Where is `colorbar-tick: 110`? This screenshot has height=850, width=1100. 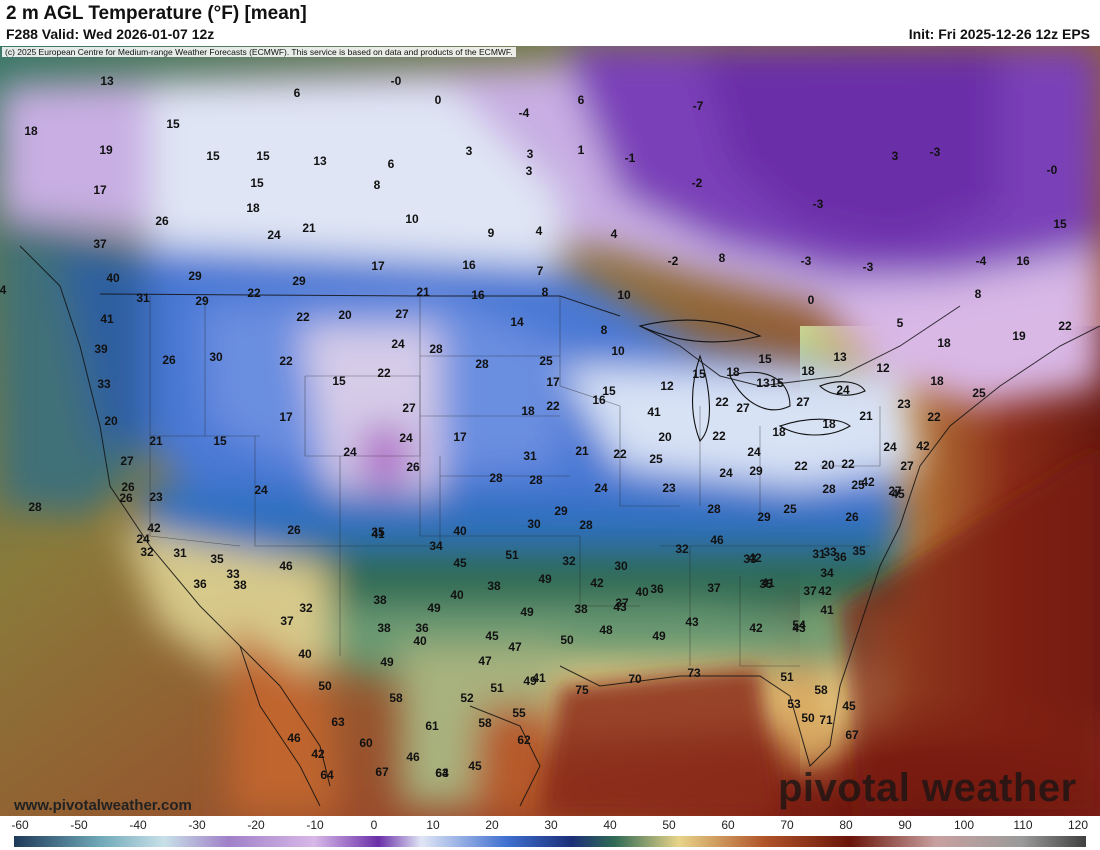 colorbar-tick: 110 is located at coordinates (1023, 825).